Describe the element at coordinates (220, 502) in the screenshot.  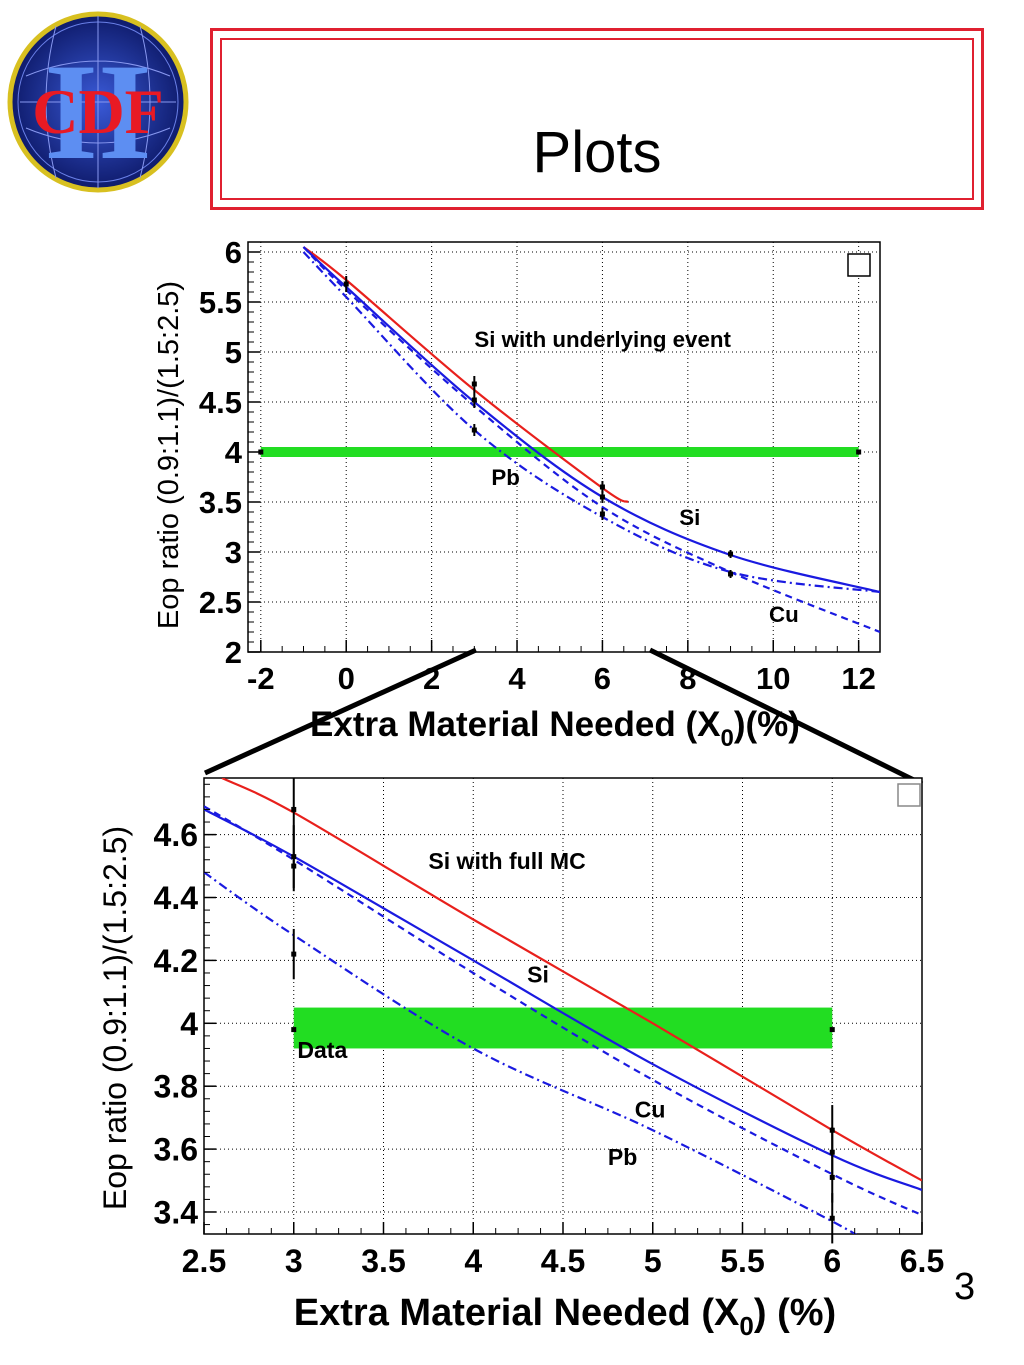
I see `c1-y-tick-label-3: 3.5` at that location.